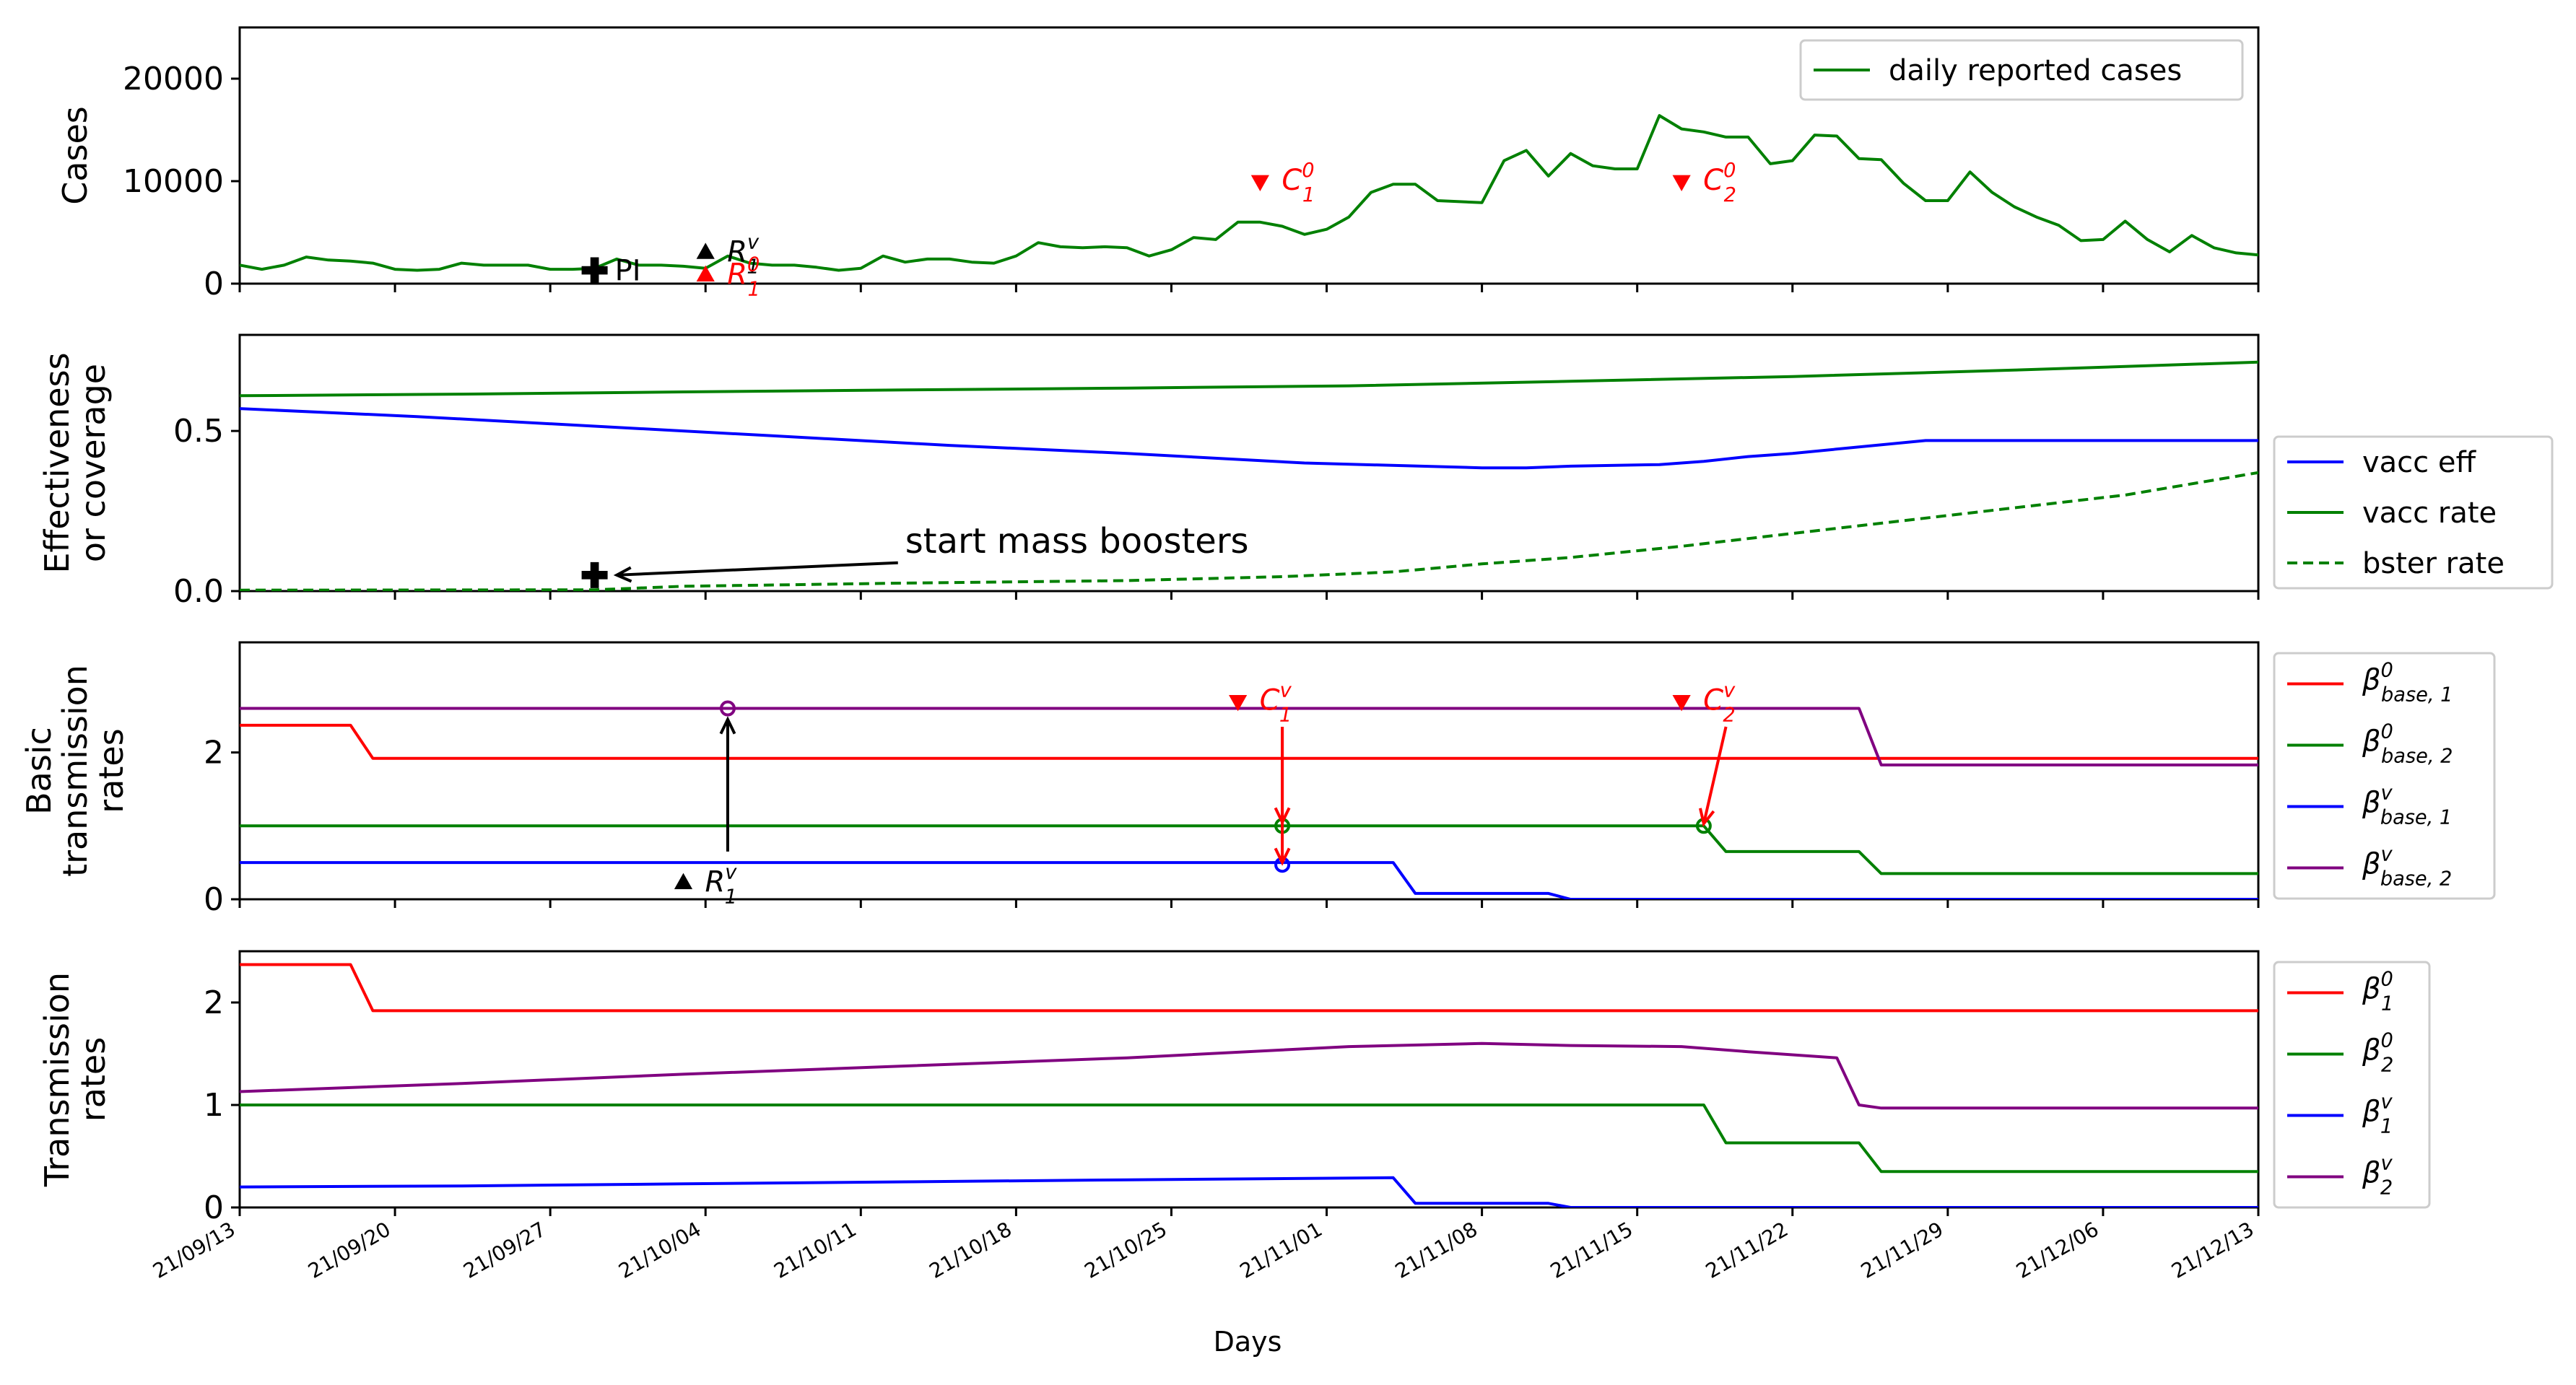 Image resolution: width=2576 pixels, height=1385 pixels. Describe the element at coordinates (94, 463) in the screenshot. I see `y-axis-label: or coverage` at that location.